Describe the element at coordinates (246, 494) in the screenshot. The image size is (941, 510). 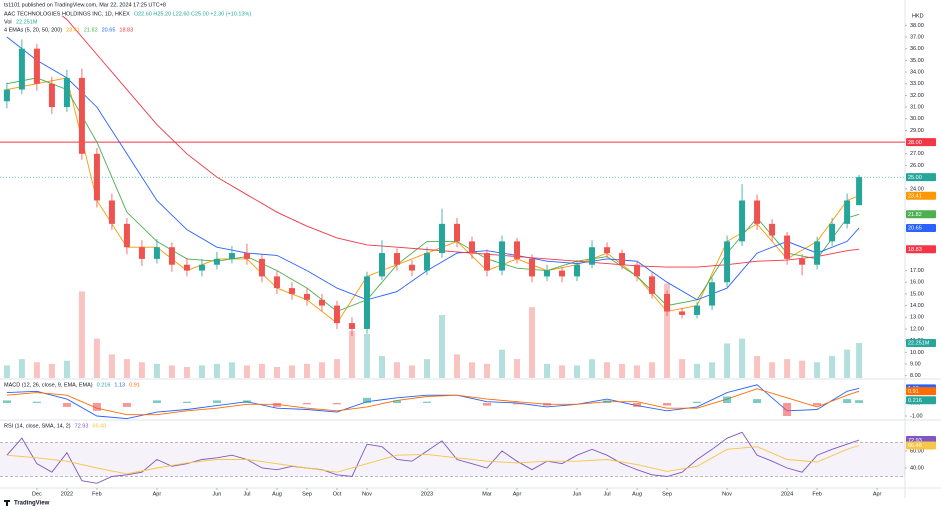
I see `x-tick-label: Jul` at that location.